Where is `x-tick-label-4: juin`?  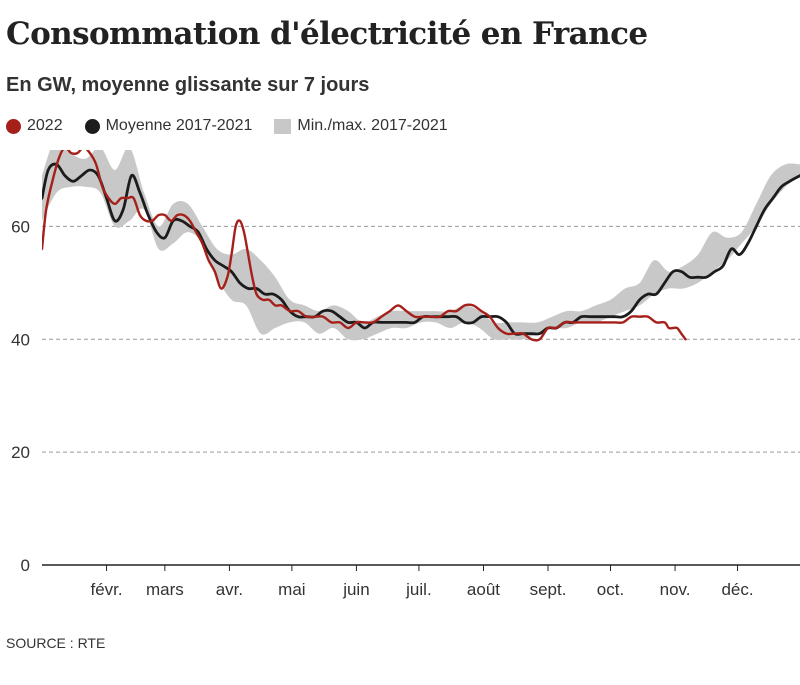
x-tick-label-4: juin is located at coordinates (355, 589).